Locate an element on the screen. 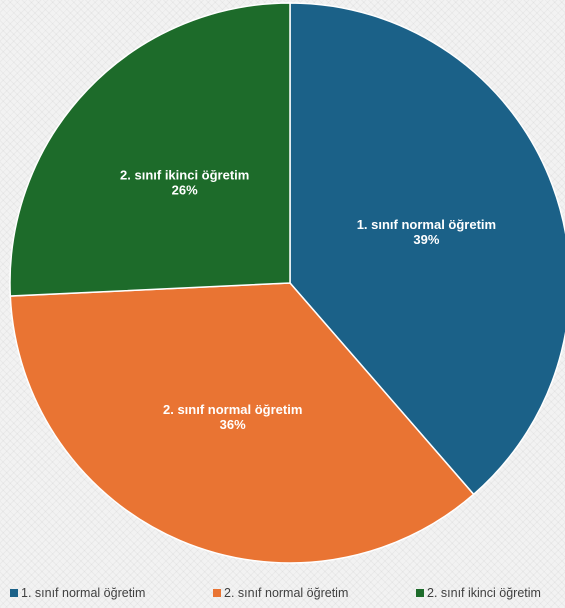 The height and width of the screenshot is (608, 565). legend-label-2: 2. sınıf normal öğretim is located at coordinates (286, 593).